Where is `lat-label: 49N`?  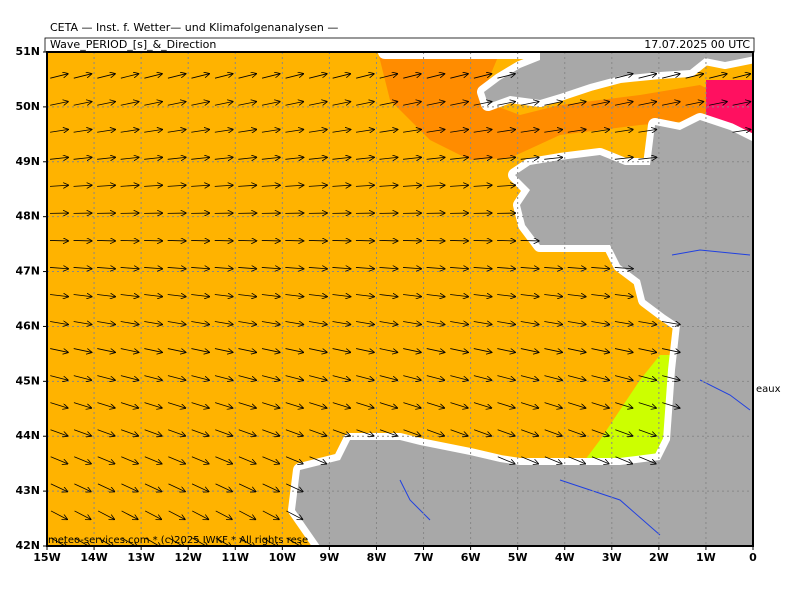 lat-label: 49N is located at coordinates (27, 161).